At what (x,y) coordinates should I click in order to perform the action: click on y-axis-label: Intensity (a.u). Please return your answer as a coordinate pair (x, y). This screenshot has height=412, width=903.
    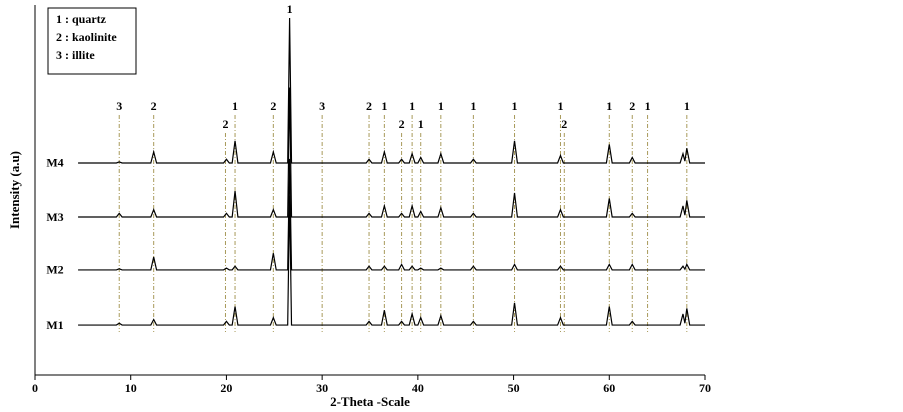
    Looking at the image, I should click on (14, 190).